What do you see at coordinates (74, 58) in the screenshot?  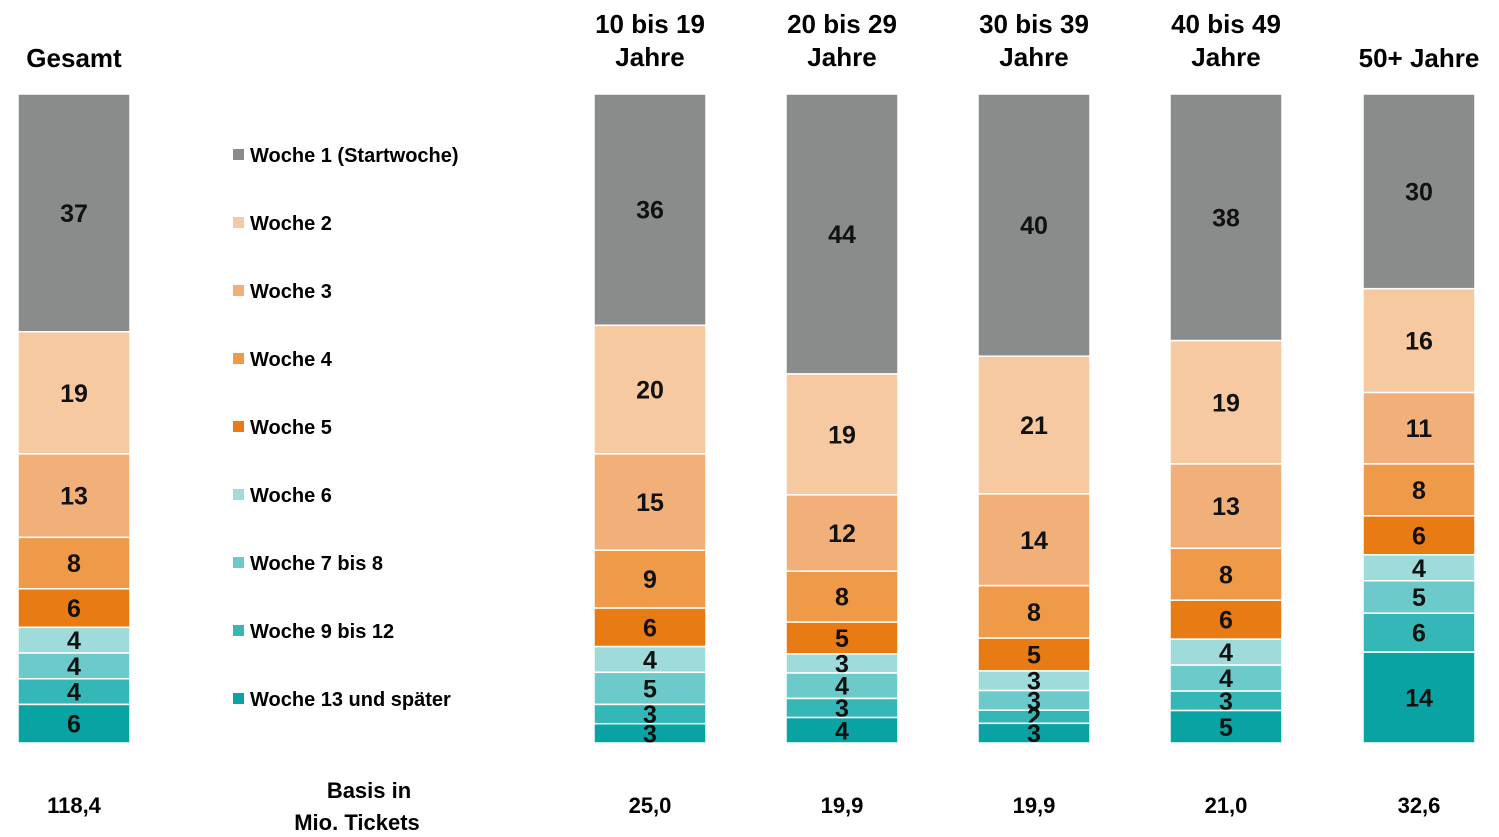 I see `column-title: Gesamt` at bounding box center [74, 58].